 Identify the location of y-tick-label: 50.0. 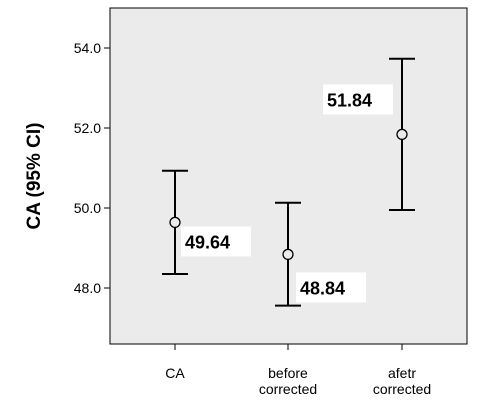
(87, 208).